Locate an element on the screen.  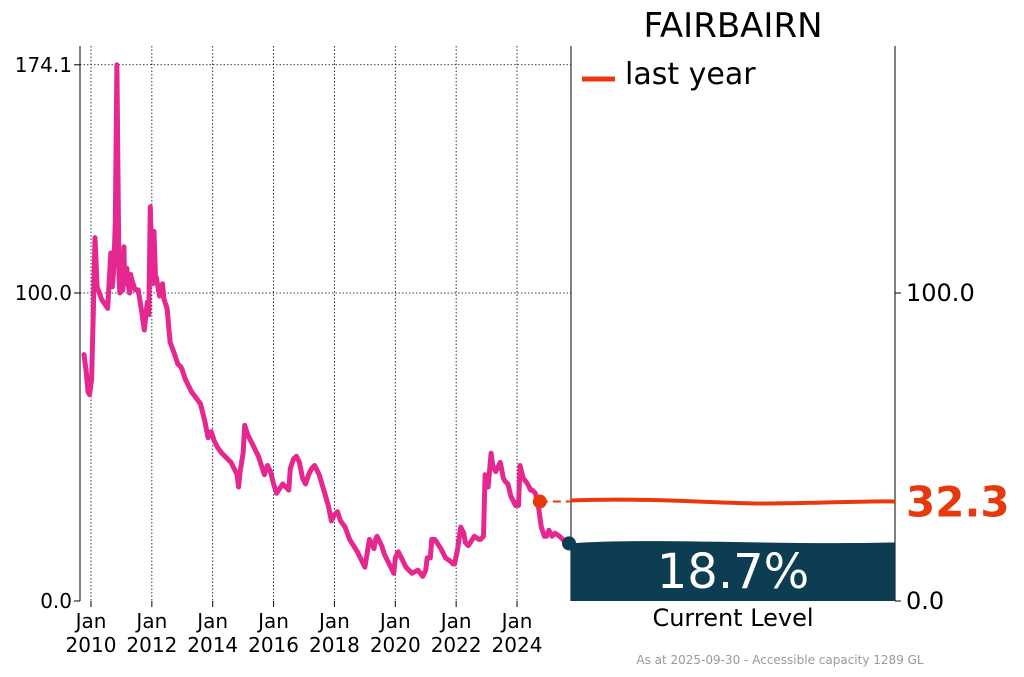
current-level-fill is located at coordinates (733, 571).